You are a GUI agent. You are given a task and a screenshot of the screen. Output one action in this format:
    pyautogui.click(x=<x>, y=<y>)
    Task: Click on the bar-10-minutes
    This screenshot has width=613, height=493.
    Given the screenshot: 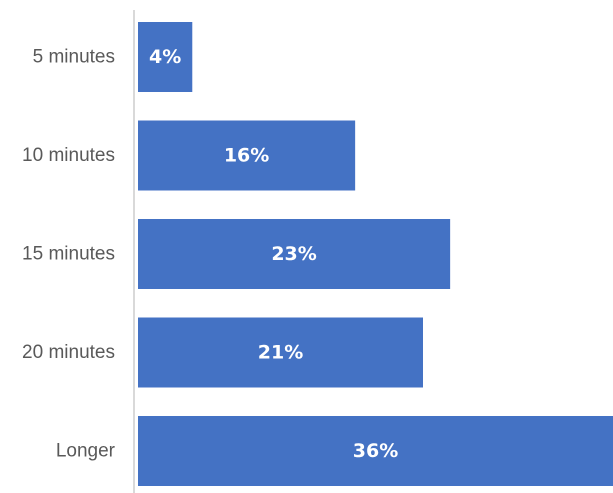 What is the action you would take?
    pyautogui.click(x=247, y=155)
    